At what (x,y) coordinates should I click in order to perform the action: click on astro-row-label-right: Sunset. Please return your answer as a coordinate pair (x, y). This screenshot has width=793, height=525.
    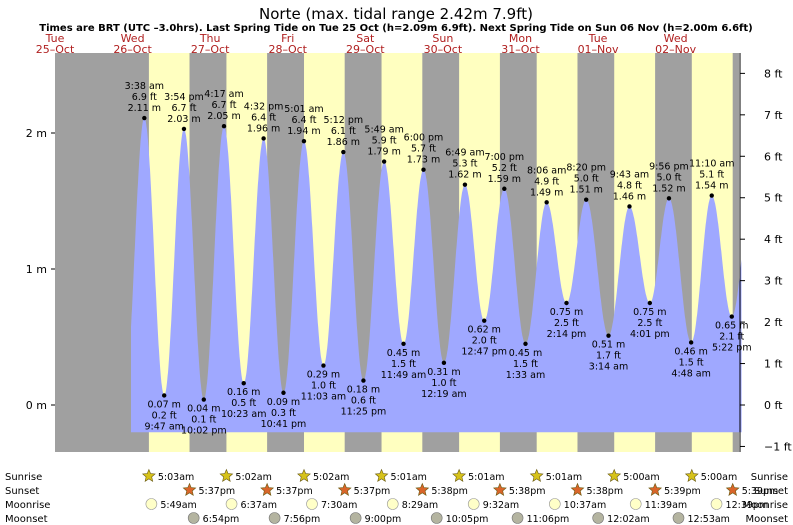
    Looking at the image, I should click on (771, 491).